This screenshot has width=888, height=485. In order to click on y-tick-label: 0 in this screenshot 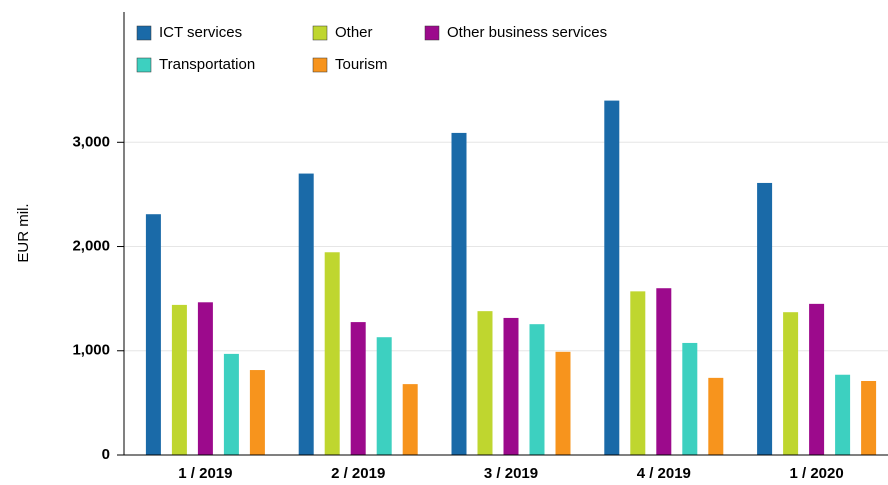, I will do `click(106, 454)`.